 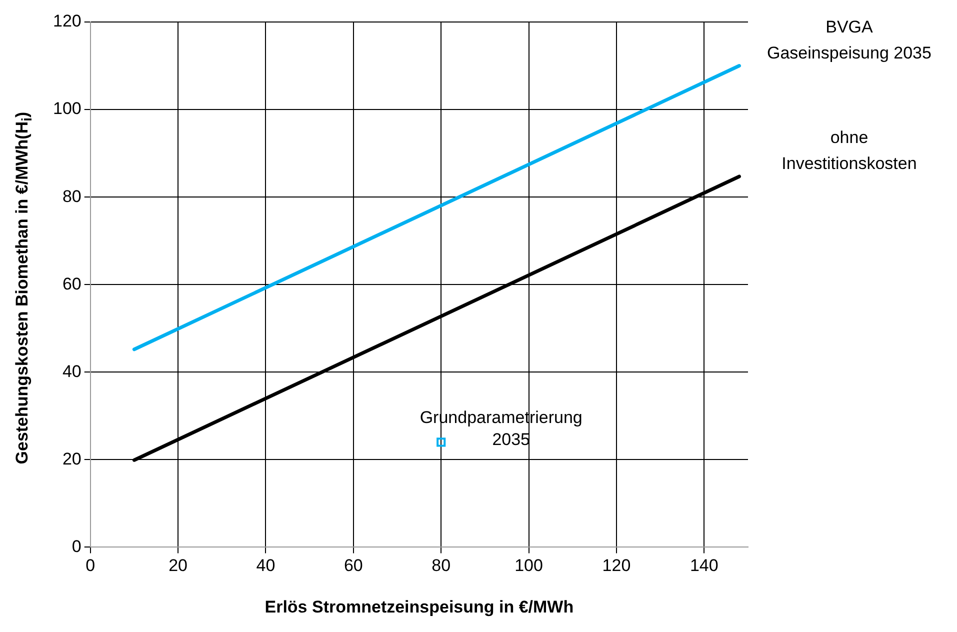 What do you see at coordinates (704, 566) in the screenshot?
I see `x-tick-label: 140` at bounding box center [704, 566].